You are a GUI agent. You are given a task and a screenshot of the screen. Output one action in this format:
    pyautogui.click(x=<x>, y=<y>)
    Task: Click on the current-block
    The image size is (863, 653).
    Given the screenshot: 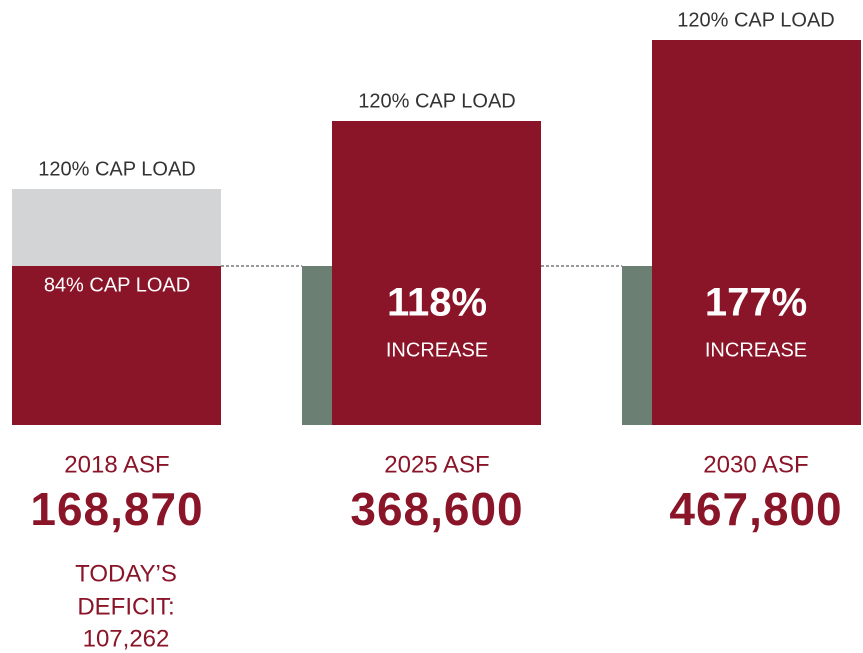 What is the action you would take?
    pyautogui.click(x=116, y=345)
    